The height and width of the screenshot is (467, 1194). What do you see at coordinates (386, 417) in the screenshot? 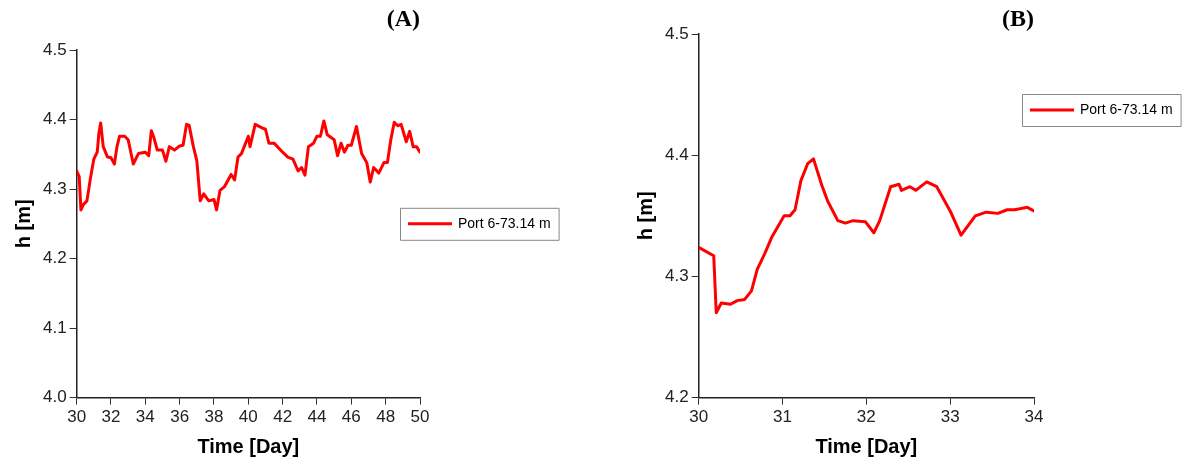
I see `x-tick-label: 48` at bounding box center [386, 417].